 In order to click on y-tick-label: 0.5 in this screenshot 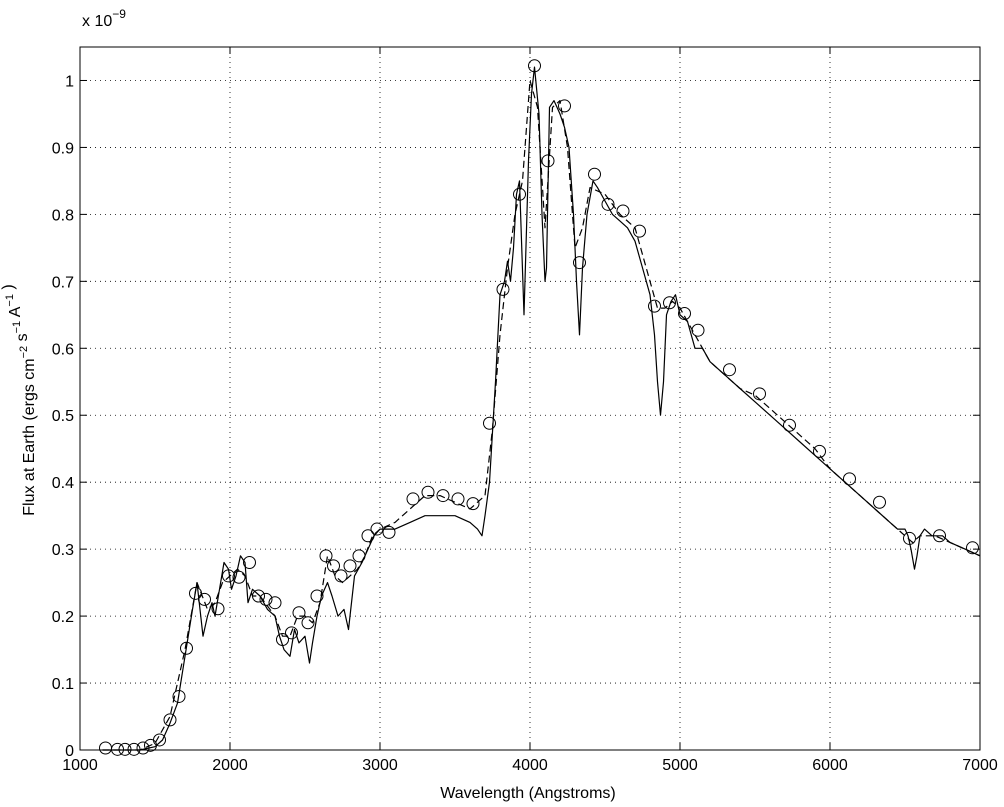, I will do `click(63, 416)`.